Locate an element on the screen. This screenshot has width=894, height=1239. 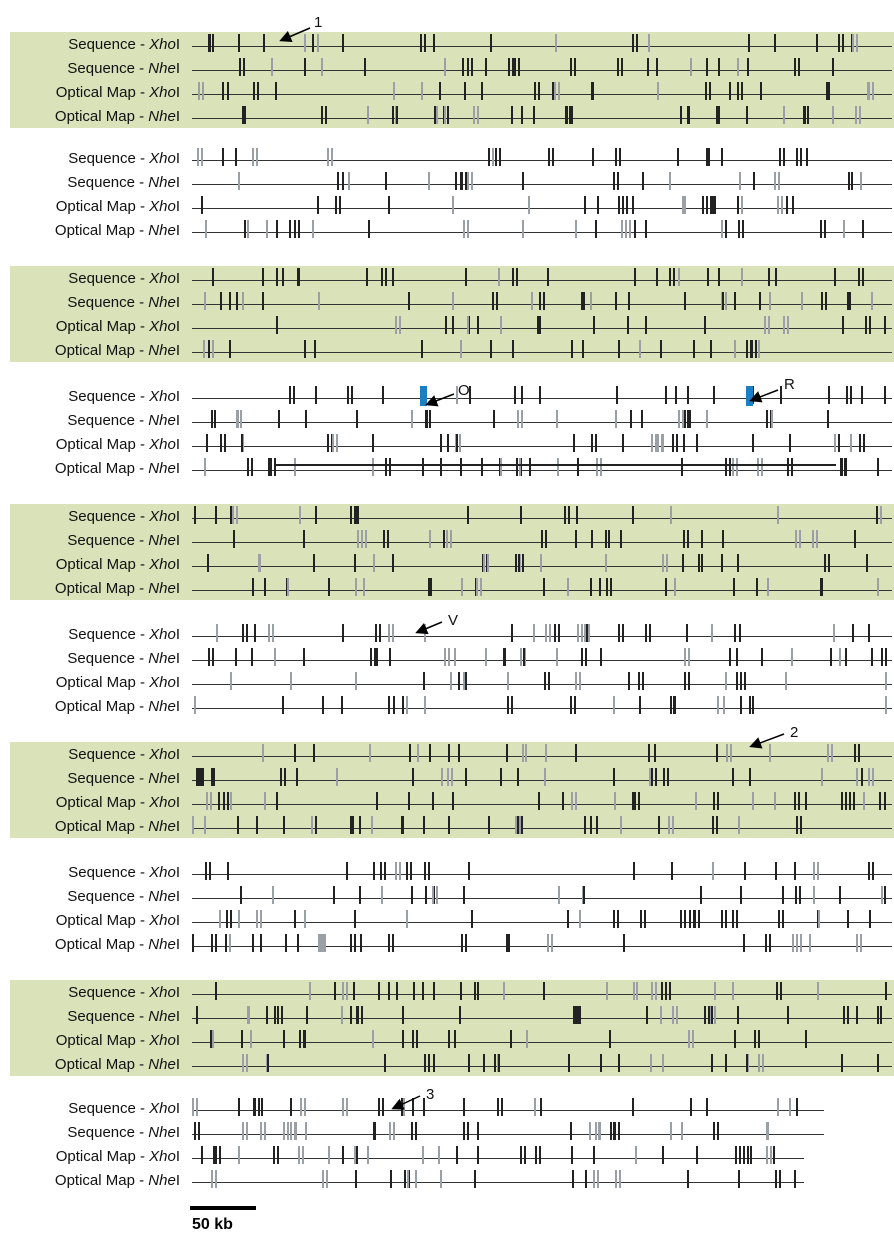
optical-map-nhei-label: Optical Map - NheI is located at coordinates (95, 231).